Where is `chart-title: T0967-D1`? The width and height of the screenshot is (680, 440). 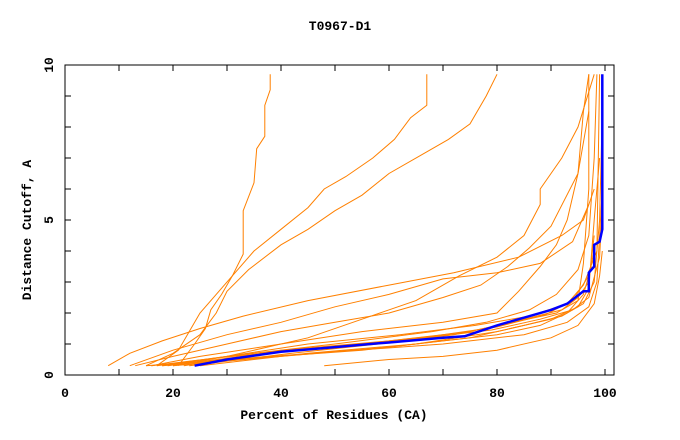
chart-title: T0967-D1 is located at coordinates (340, 26).